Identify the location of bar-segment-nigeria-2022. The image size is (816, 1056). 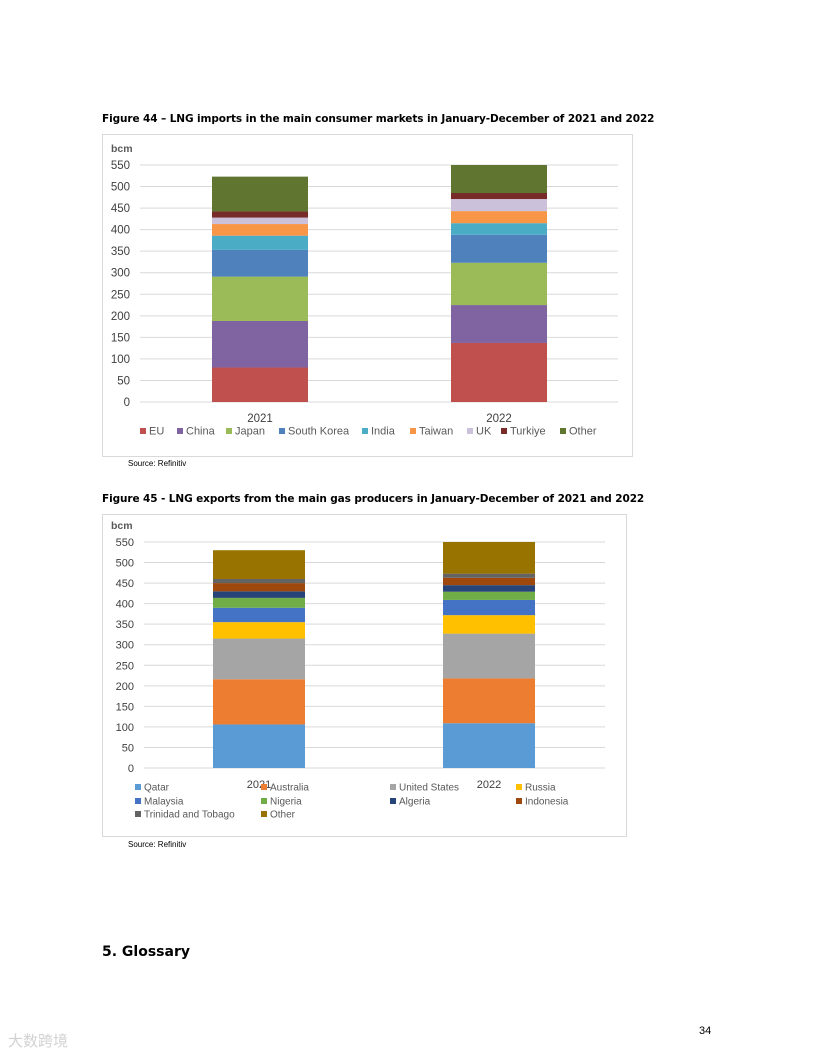
(489, 595).